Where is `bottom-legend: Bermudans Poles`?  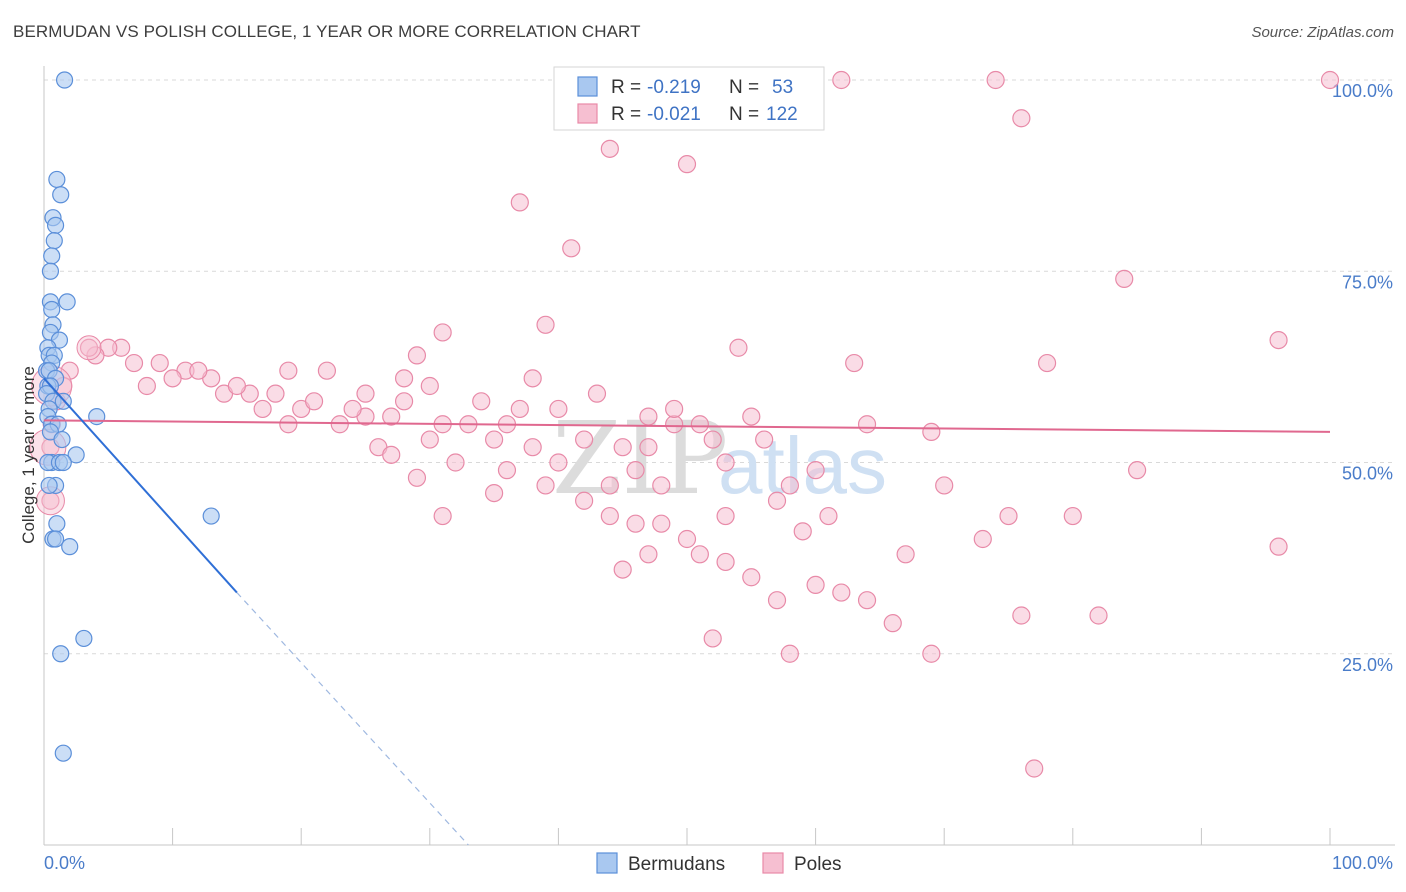 bottom-legend: Bermudans Poles is located at coordinates (719, 863).